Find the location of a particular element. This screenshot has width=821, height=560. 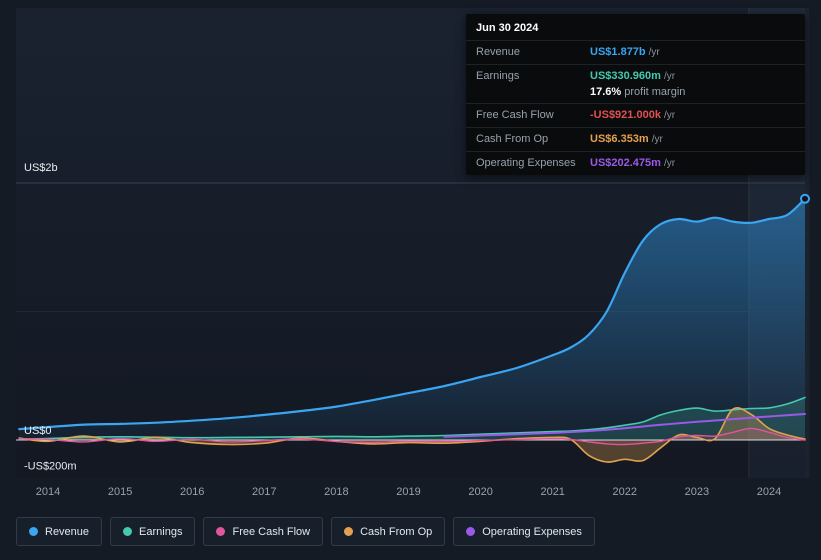

tooltip-suffix-free-cash-flow: /yr is located at coordinates (669, 115).